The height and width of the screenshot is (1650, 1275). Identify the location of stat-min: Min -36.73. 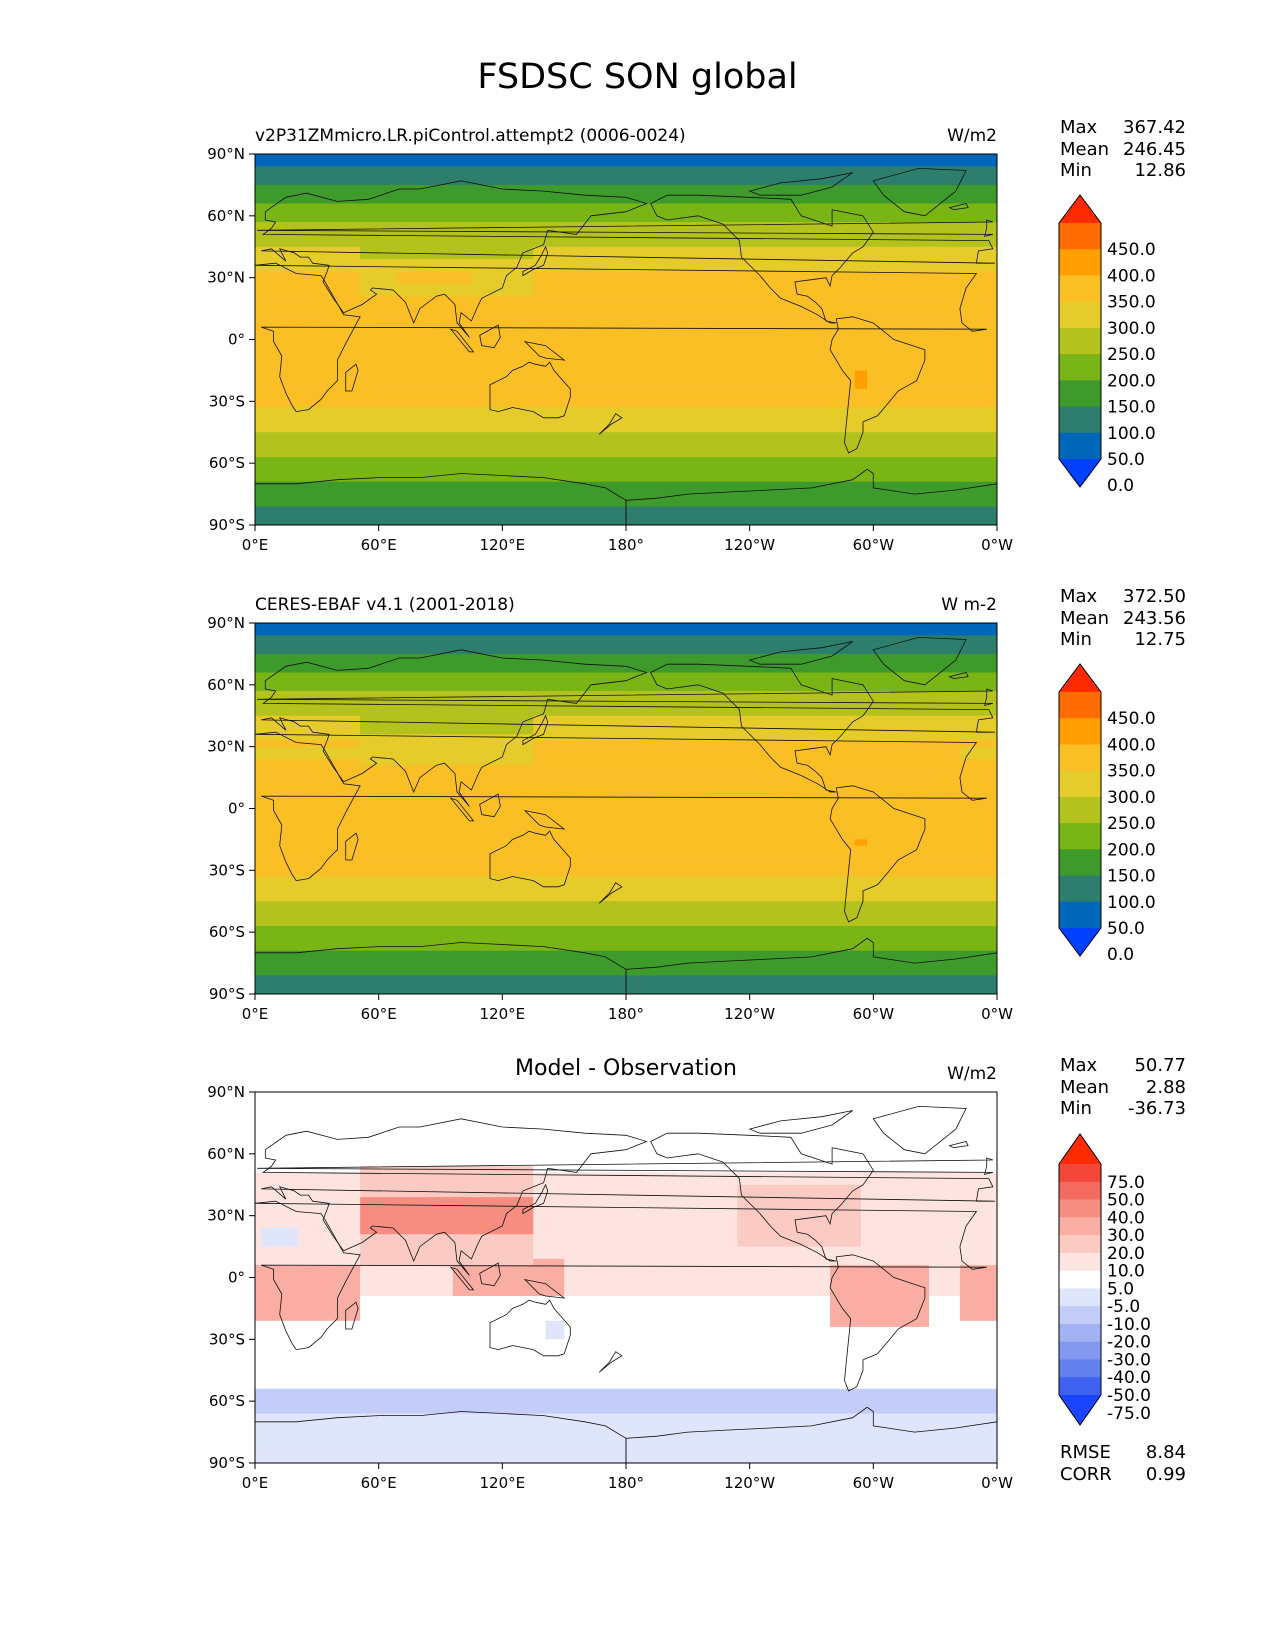
(1123, 1109).